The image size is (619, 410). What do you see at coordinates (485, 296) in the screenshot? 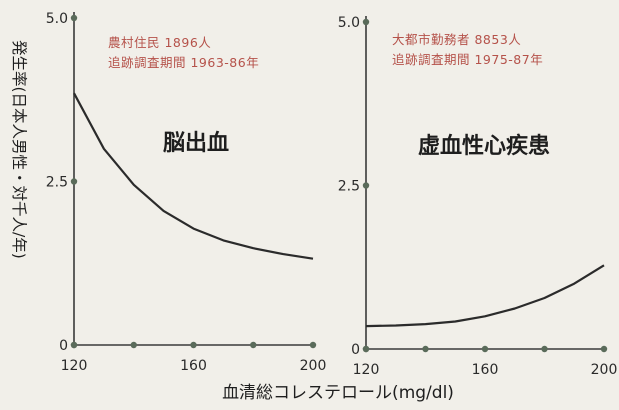
I see `series-line` at bounding box center [485, 296].